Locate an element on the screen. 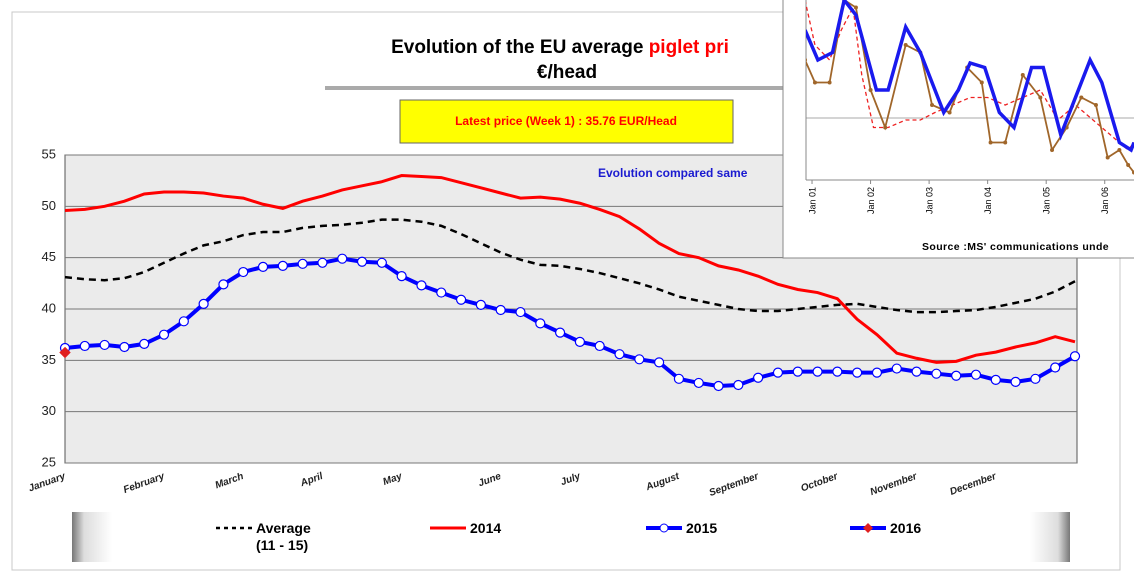 The width and height of the screenshot is (1134, 577). legend-entry: Average (11 - 15) is located at coordinates (271, 537).